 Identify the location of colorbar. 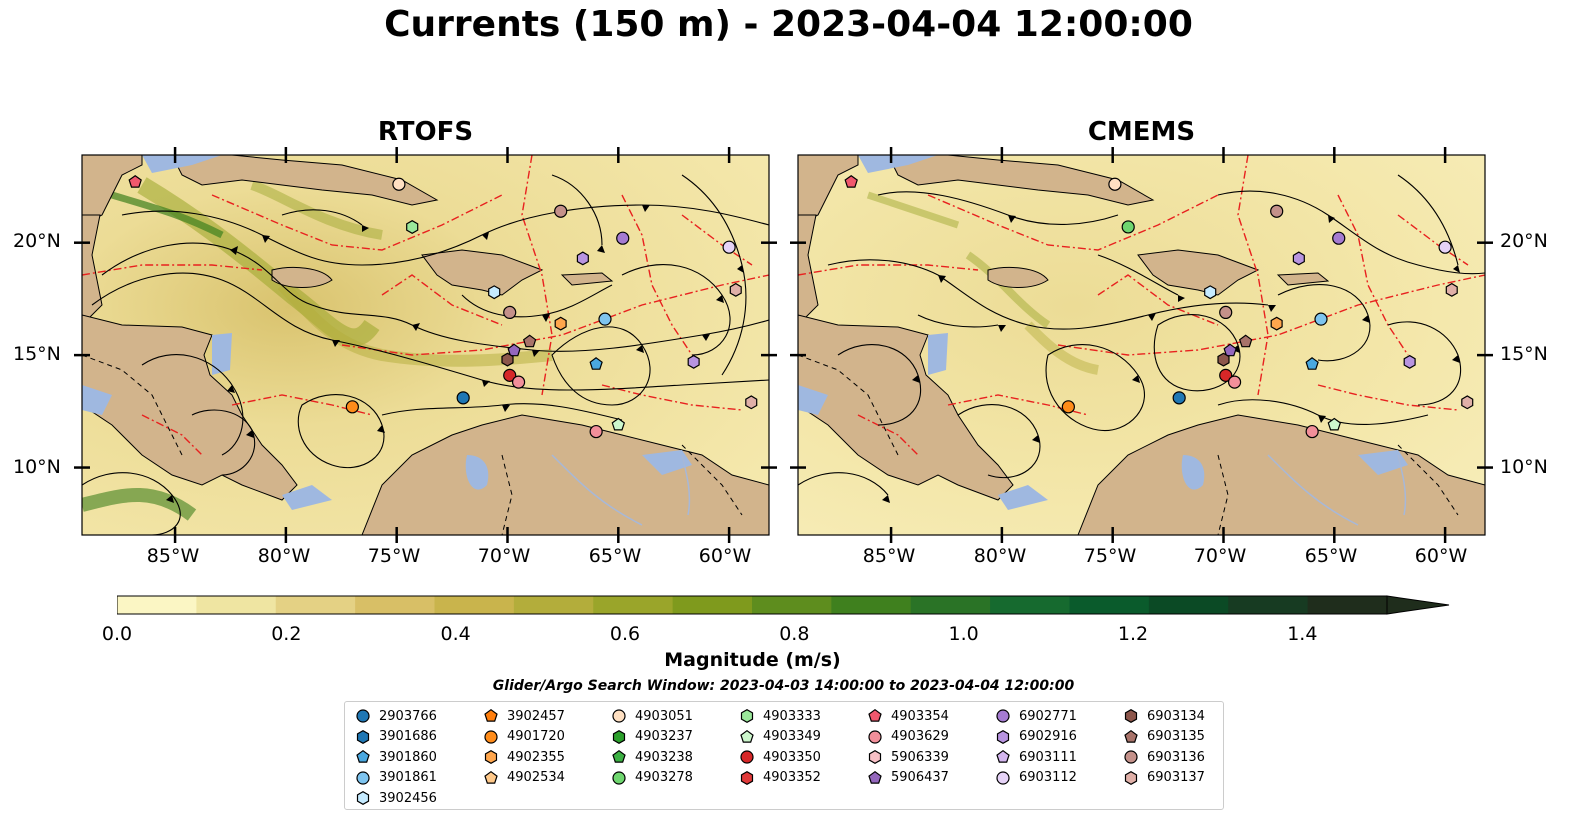
(783, 605).